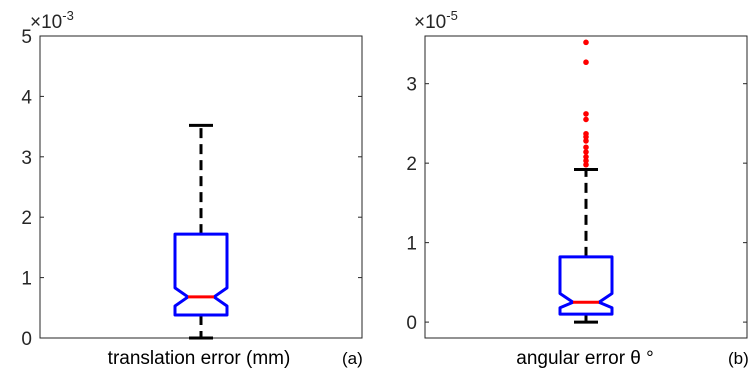  What do you see at coordinates (585, 358) in the screenshot?
I see `x-axis-label-b: angular error θ °` at bounding box center [585, 358].